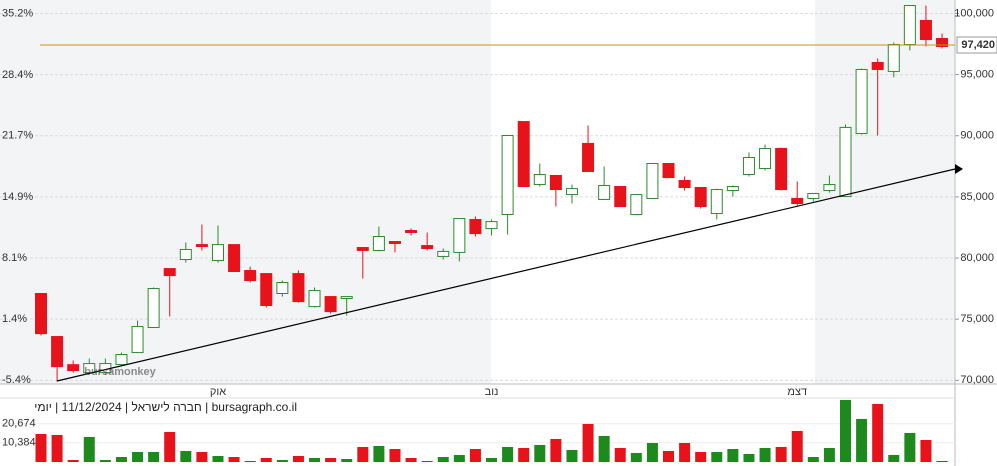  I want to click on volume-tick-label: 10,384, so click(19, 443).